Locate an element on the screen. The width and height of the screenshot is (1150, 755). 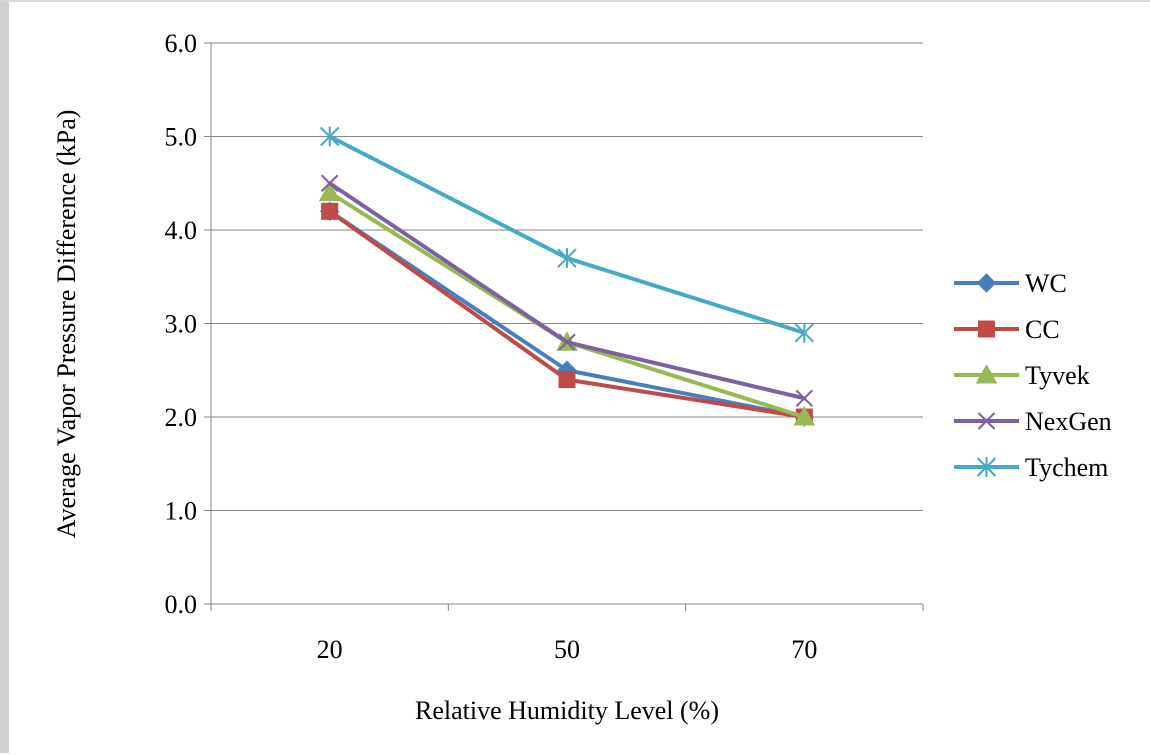
y-tick-label: 1.0 is located at coordinates (181, 511).